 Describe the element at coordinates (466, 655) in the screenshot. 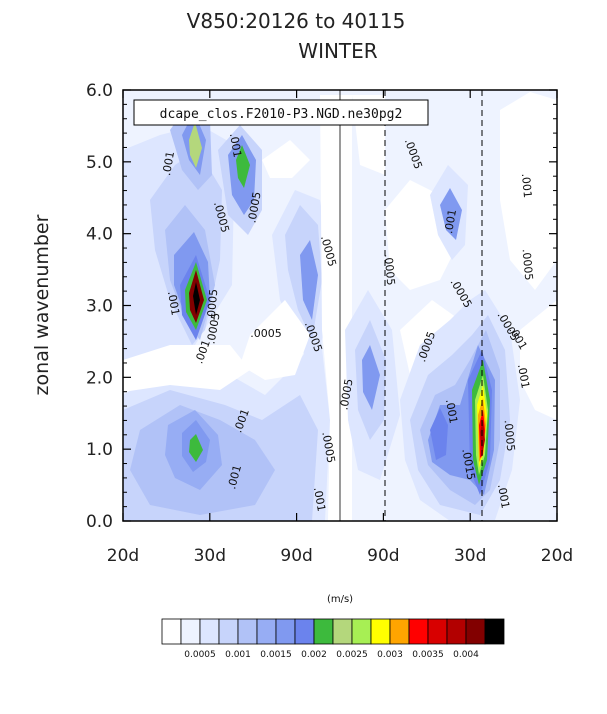

I see `colorbar-tick-label: 0.004` at that location.